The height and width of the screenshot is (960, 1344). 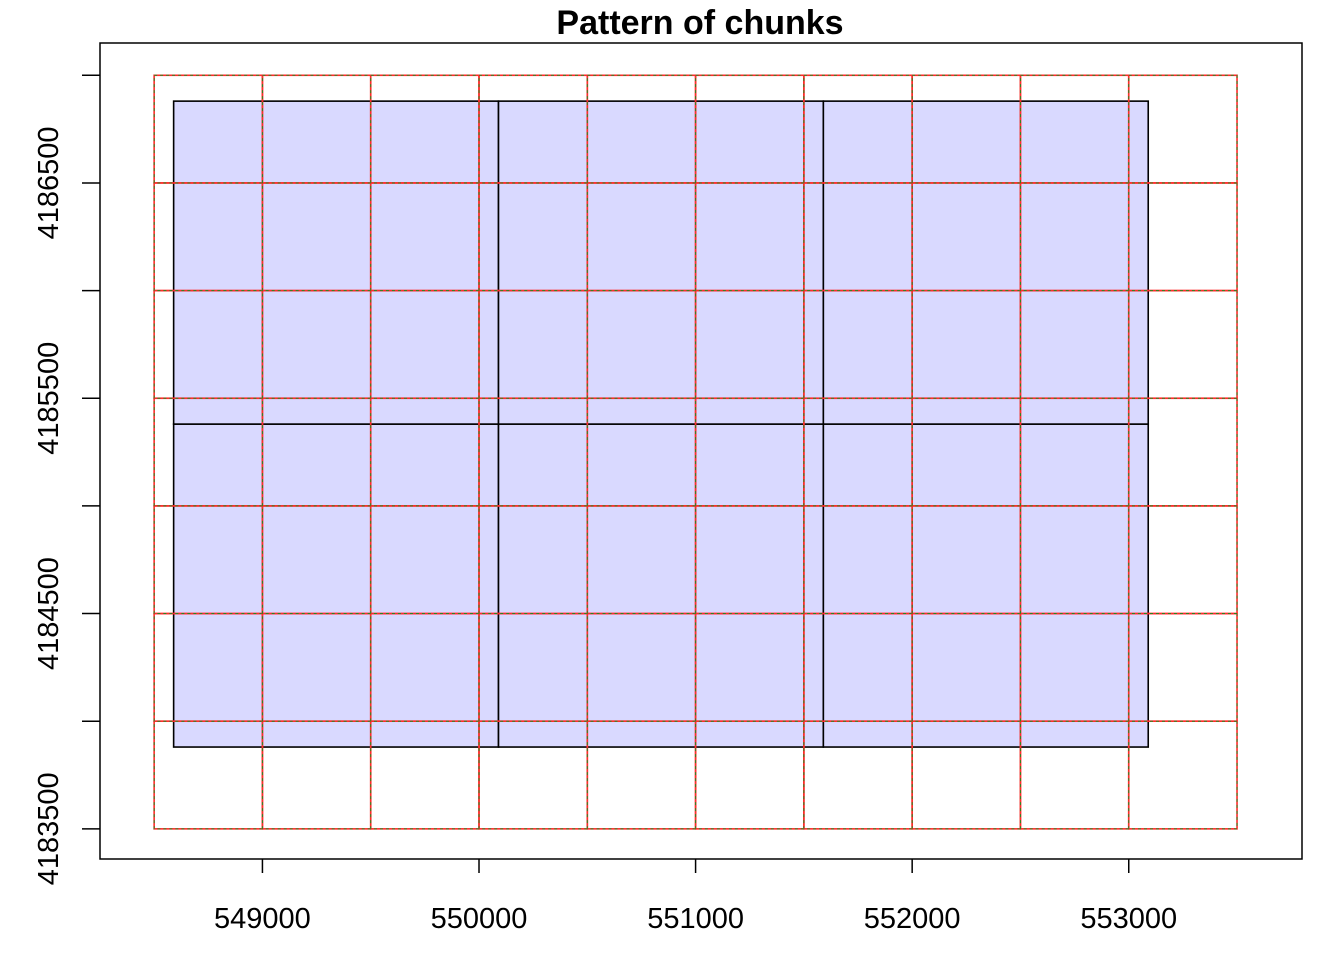 I want to click on x-tick-label: 551000, so click(x=695, y=919).